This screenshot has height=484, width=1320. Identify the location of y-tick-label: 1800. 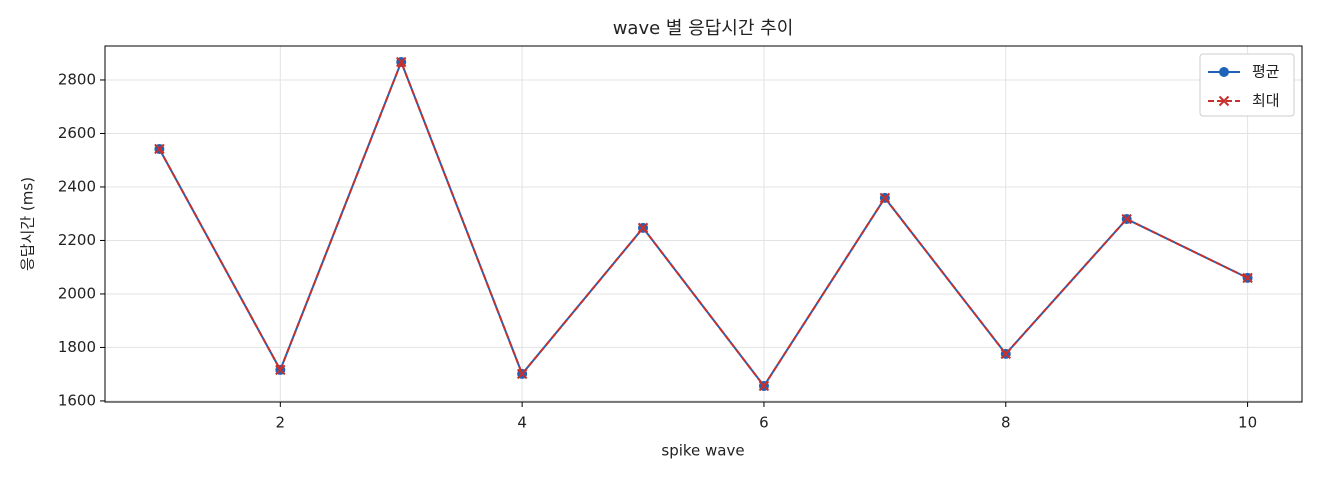
(77, 347).